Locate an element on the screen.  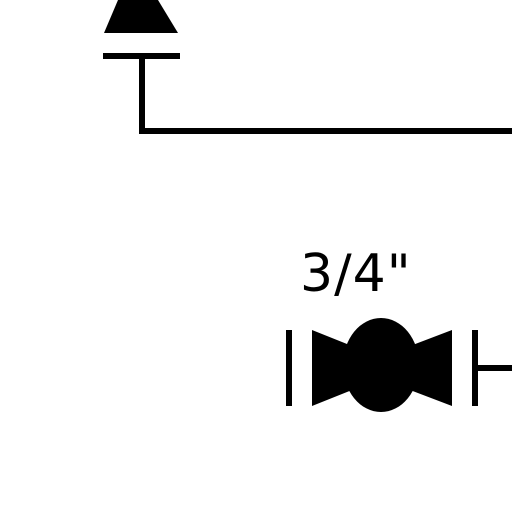
valve-right-cone is located at coordinates (431, 368).